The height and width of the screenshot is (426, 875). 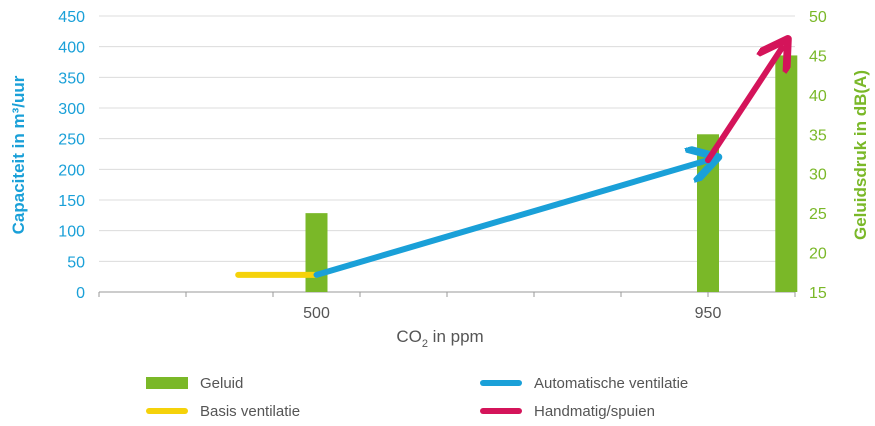 I want to click on x-axis-title: CO2 in ppm, so click(x=439, y=338).